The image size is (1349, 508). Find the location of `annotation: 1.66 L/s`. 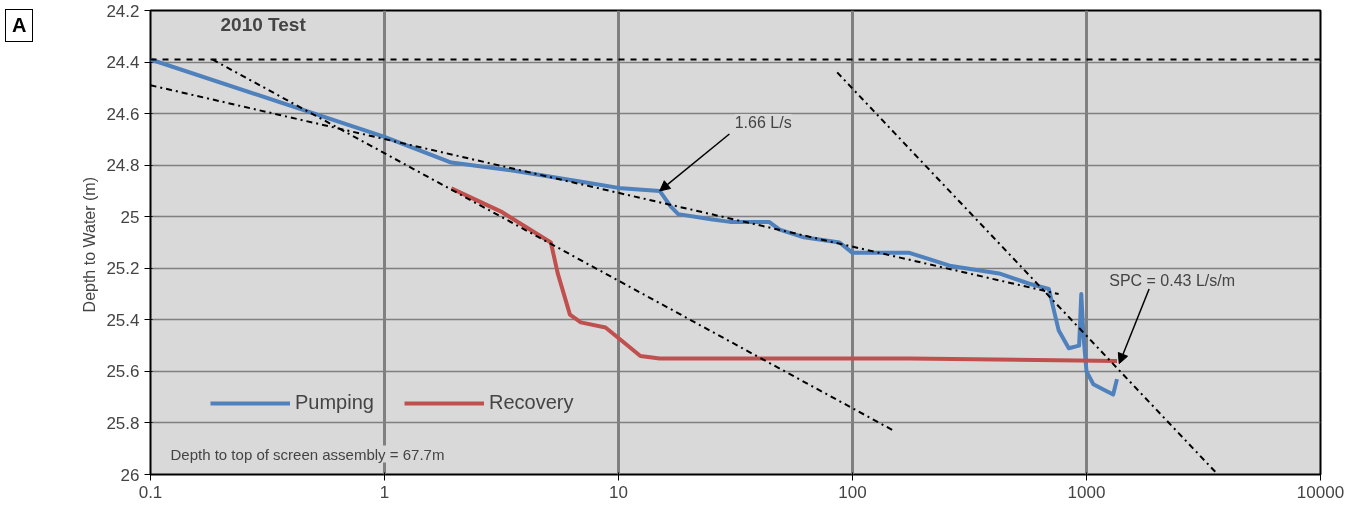

annotation: 1.66 L/s is located at coordinates (763, 122).